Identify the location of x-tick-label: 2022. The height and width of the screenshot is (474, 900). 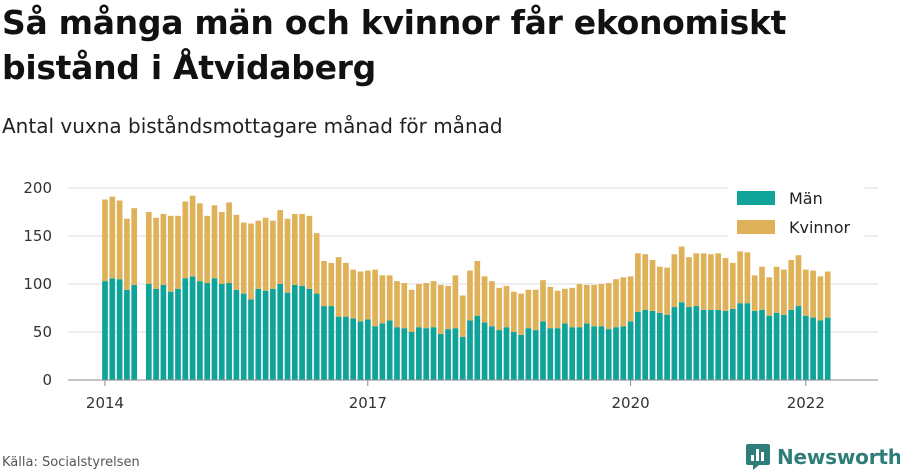
(806, 403).